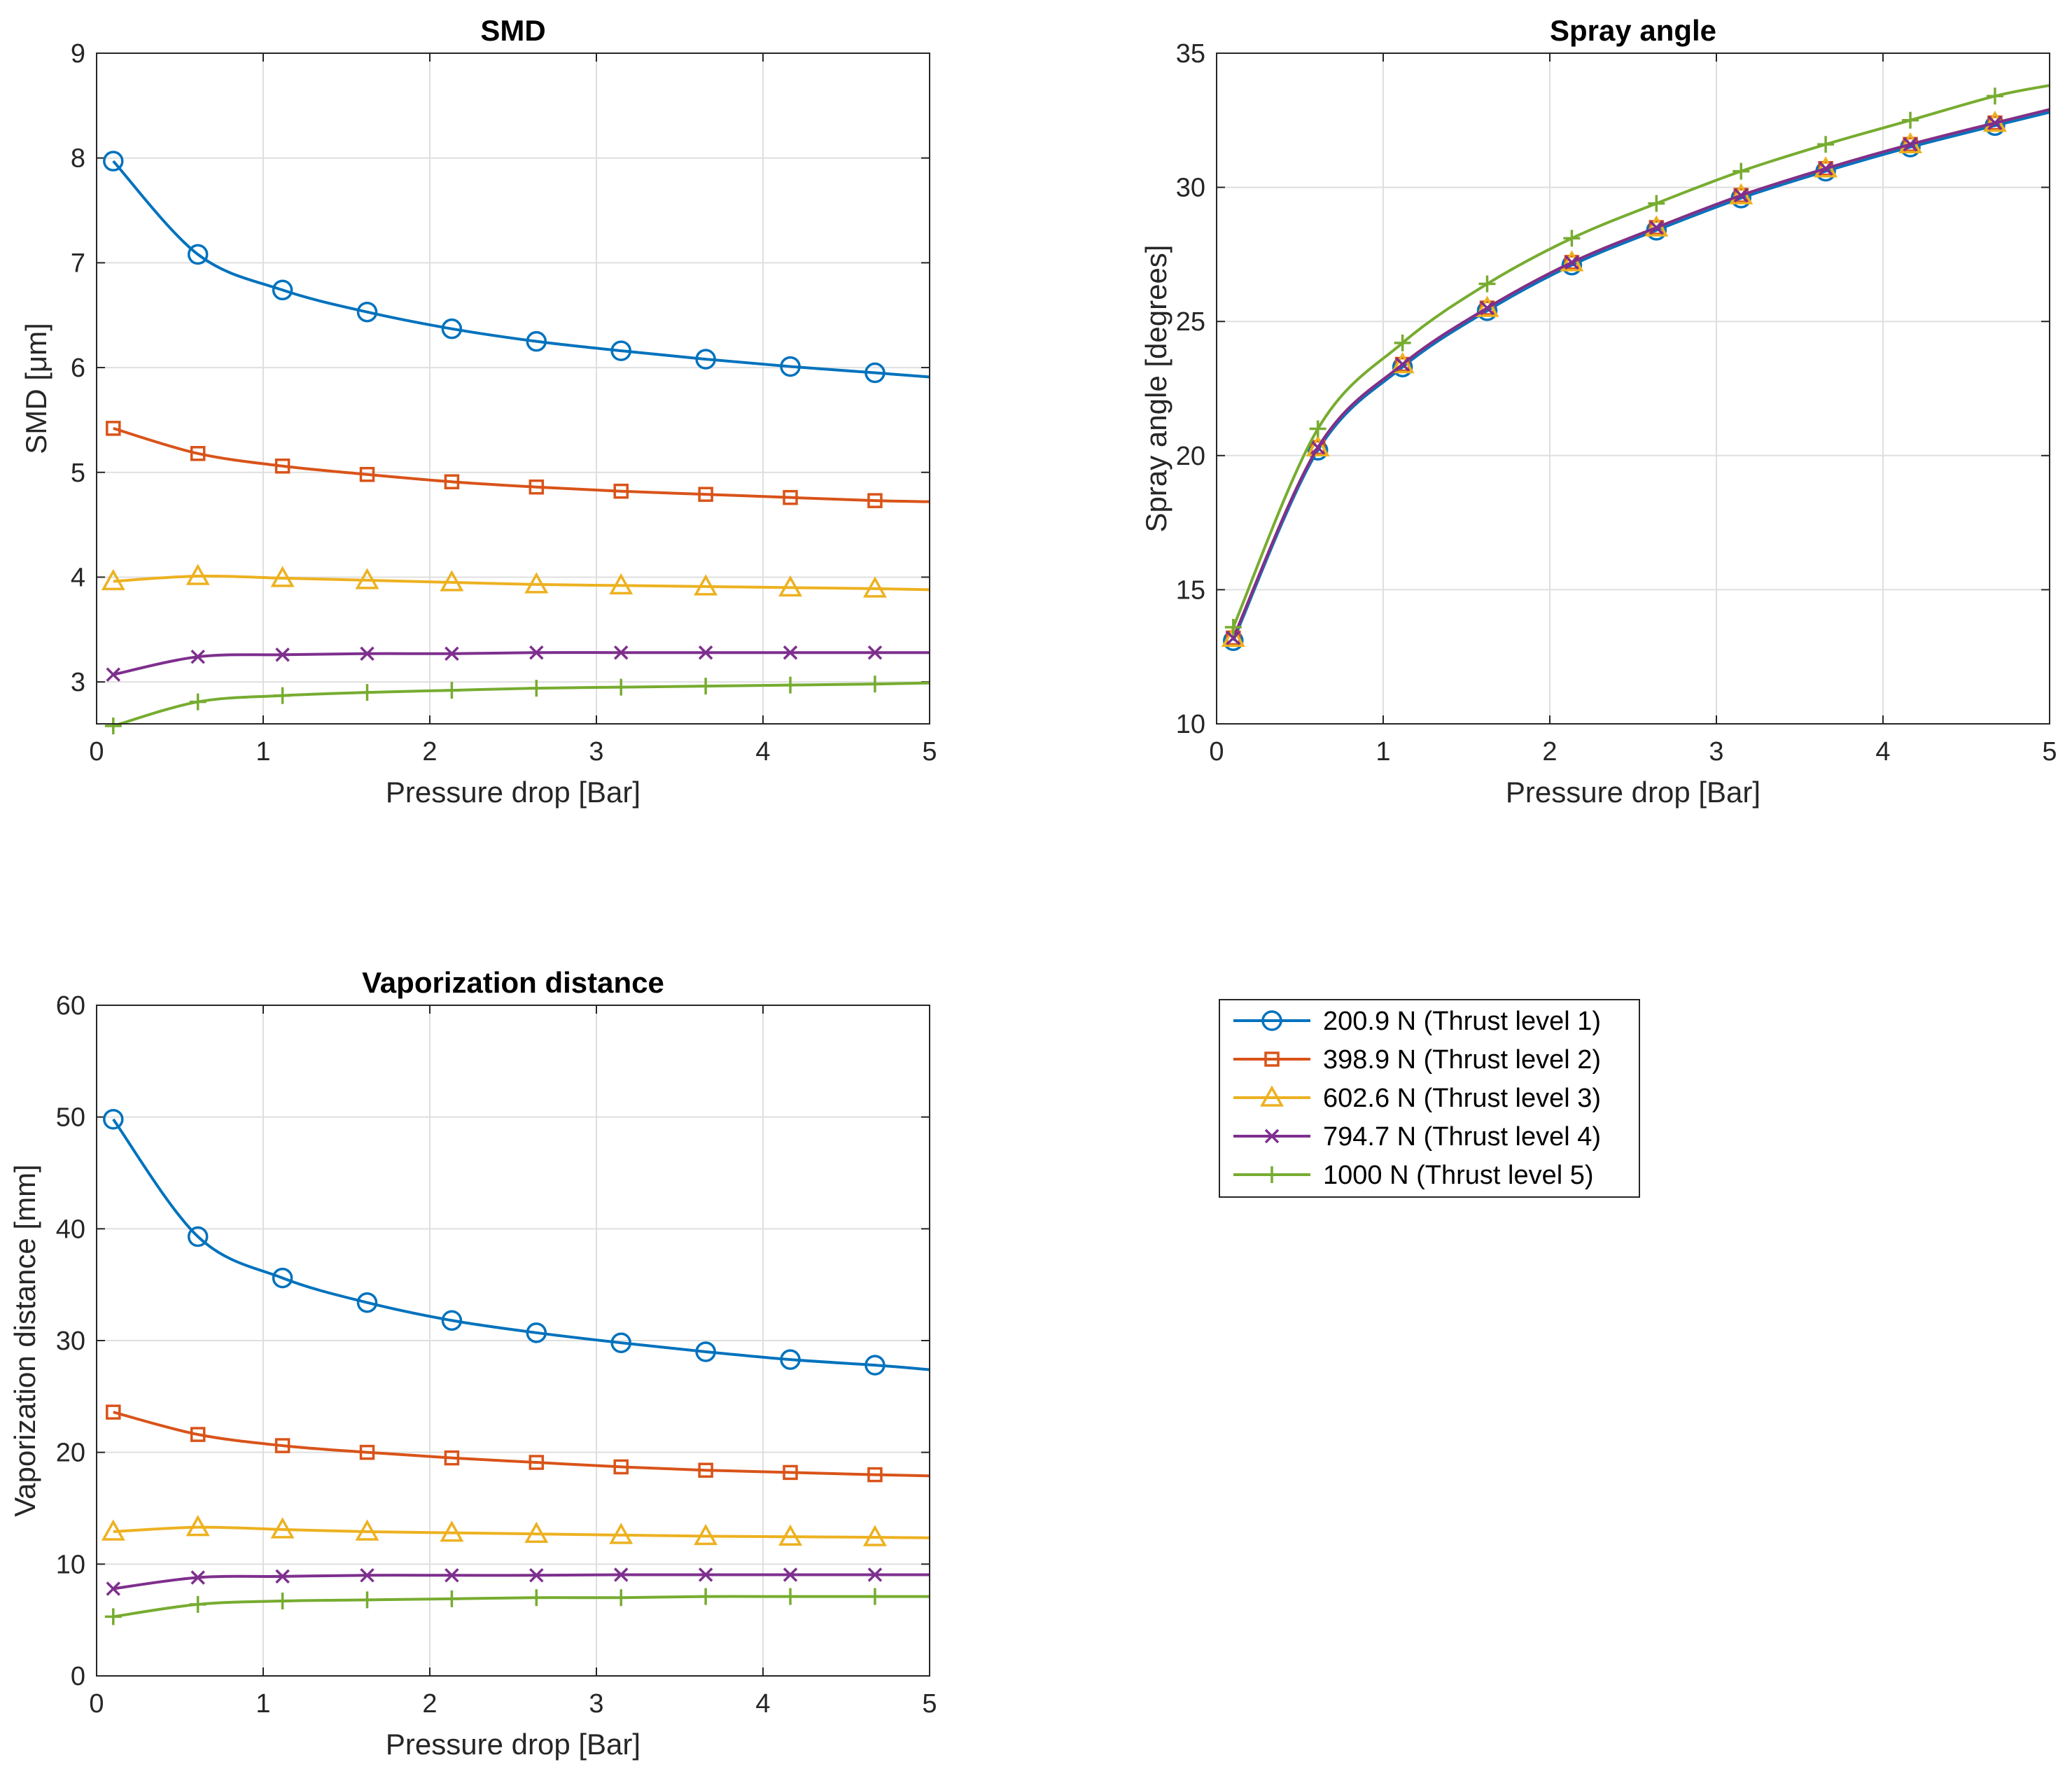  What do you see at coordinates (78, 368) in the screenshot?
I see `y-tick-label: 6` at bounding box center [78, 368].